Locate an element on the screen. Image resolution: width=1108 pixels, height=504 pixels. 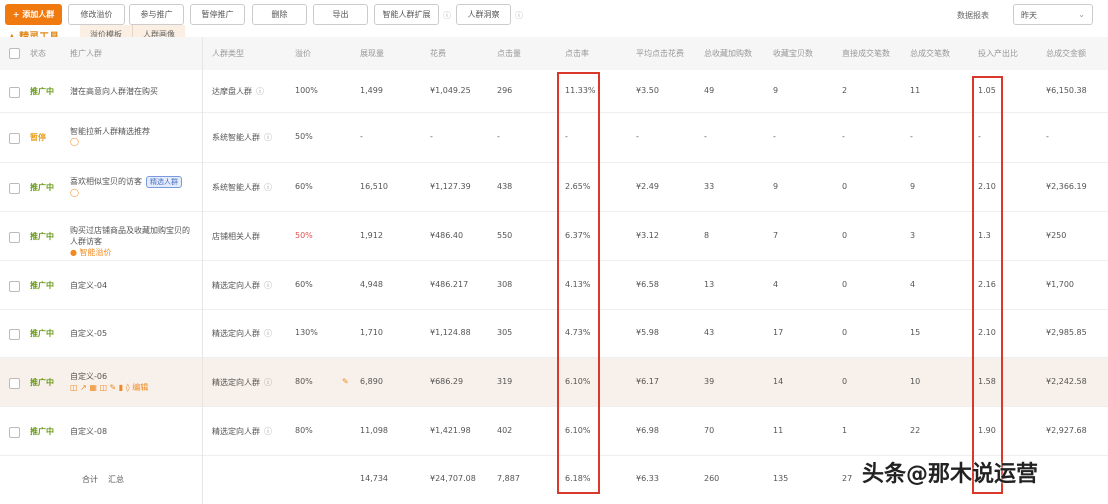
join-promotion-button: 参与推广 is located at coordinates (156, 14).